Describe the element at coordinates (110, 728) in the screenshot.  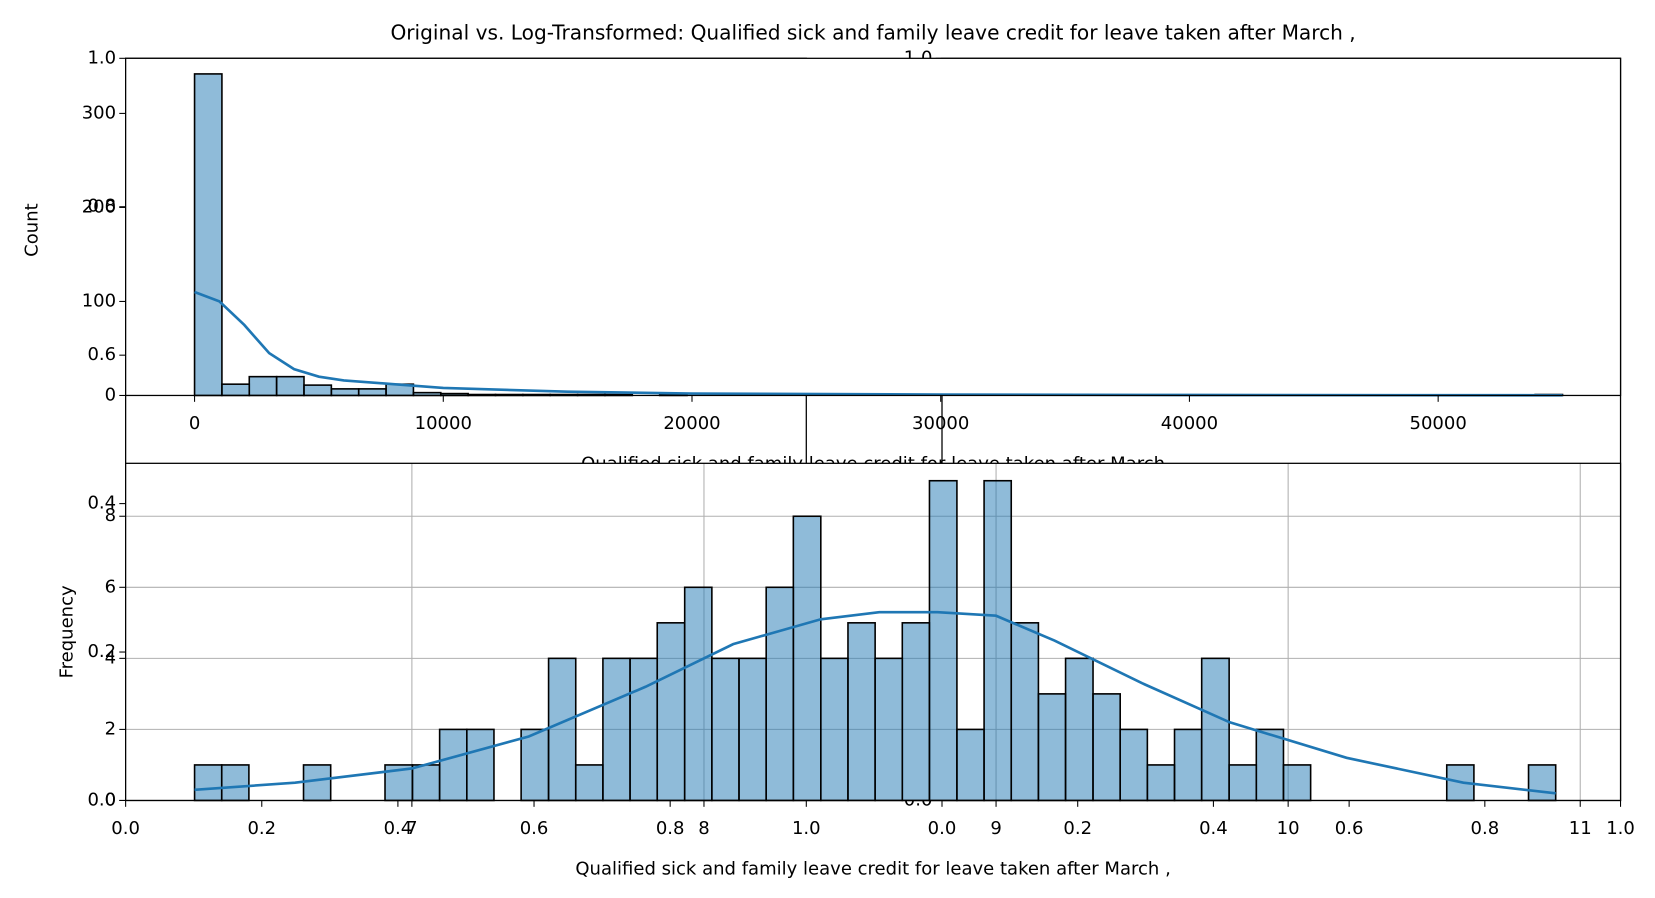
I see `y-tick-label: 2` at that location.